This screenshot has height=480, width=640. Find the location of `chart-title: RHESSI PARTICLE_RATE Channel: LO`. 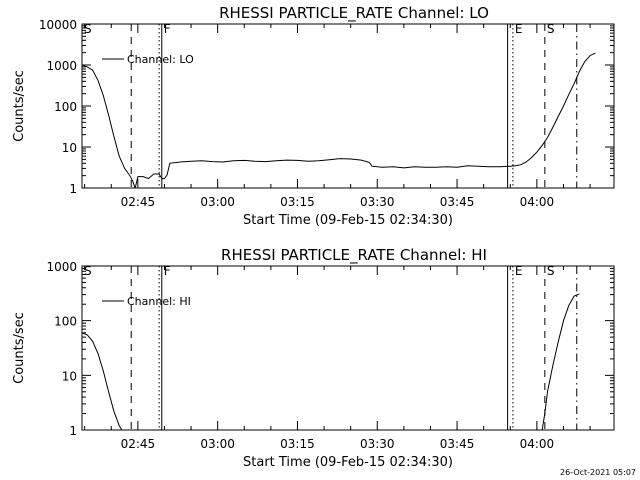

chart-title: RHESSI PARTICLE_RATE Channel: LO is located at coordinates (354, 13).